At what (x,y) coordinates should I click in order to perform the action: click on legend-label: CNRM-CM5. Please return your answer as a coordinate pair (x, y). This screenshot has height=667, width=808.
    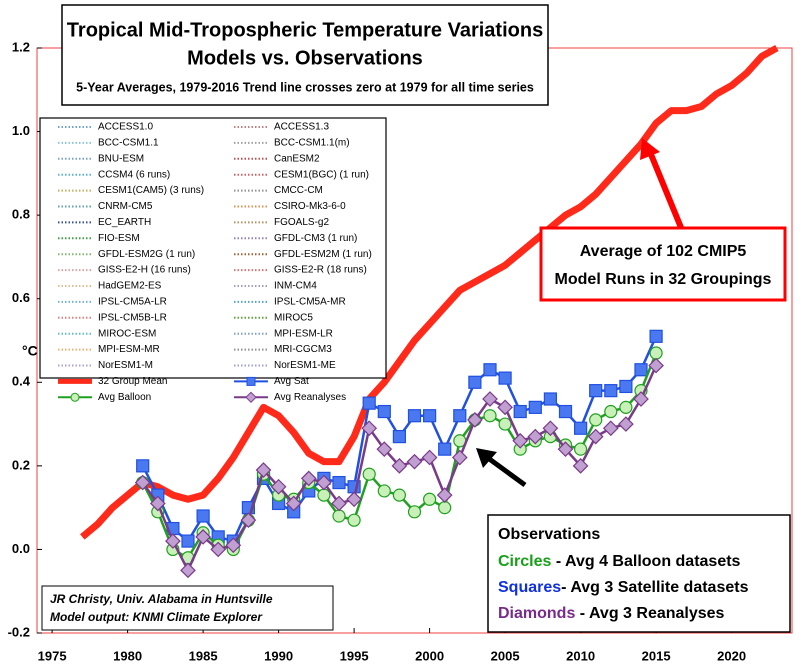
    Looking at the image, I should click on (125, 206).